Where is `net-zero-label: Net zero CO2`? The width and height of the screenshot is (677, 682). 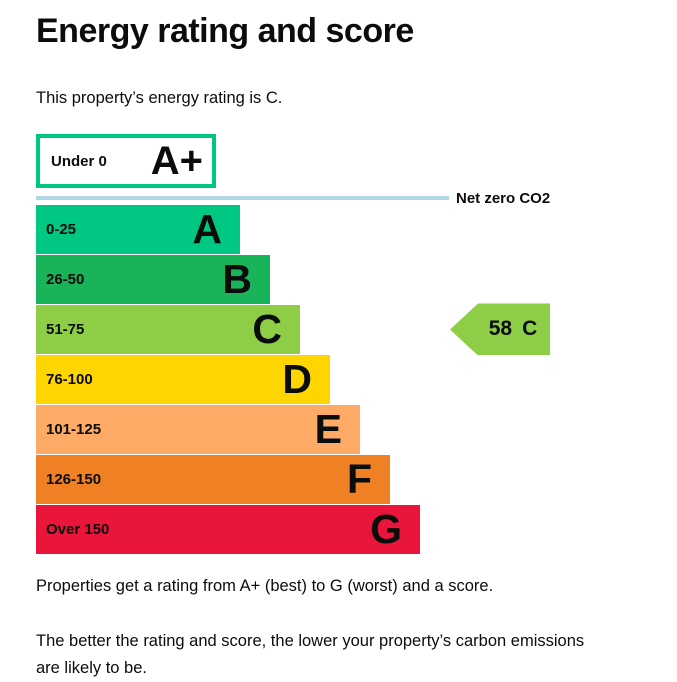 net-zero-label: Net zero CO2 is located at coordinates (503, 198).